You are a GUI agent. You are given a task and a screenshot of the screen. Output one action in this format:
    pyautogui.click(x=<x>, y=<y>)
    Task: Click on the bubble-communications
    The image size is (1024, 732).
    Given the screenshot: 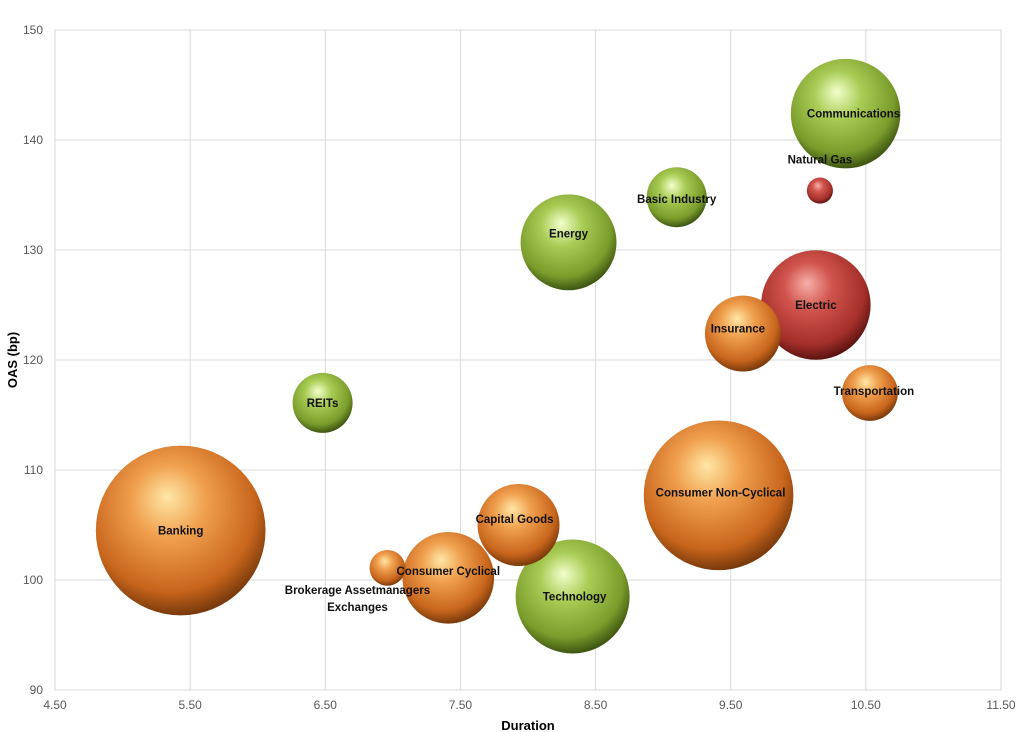 What is the action you would take?
    pyautogui.click(x=845, y=113)
    